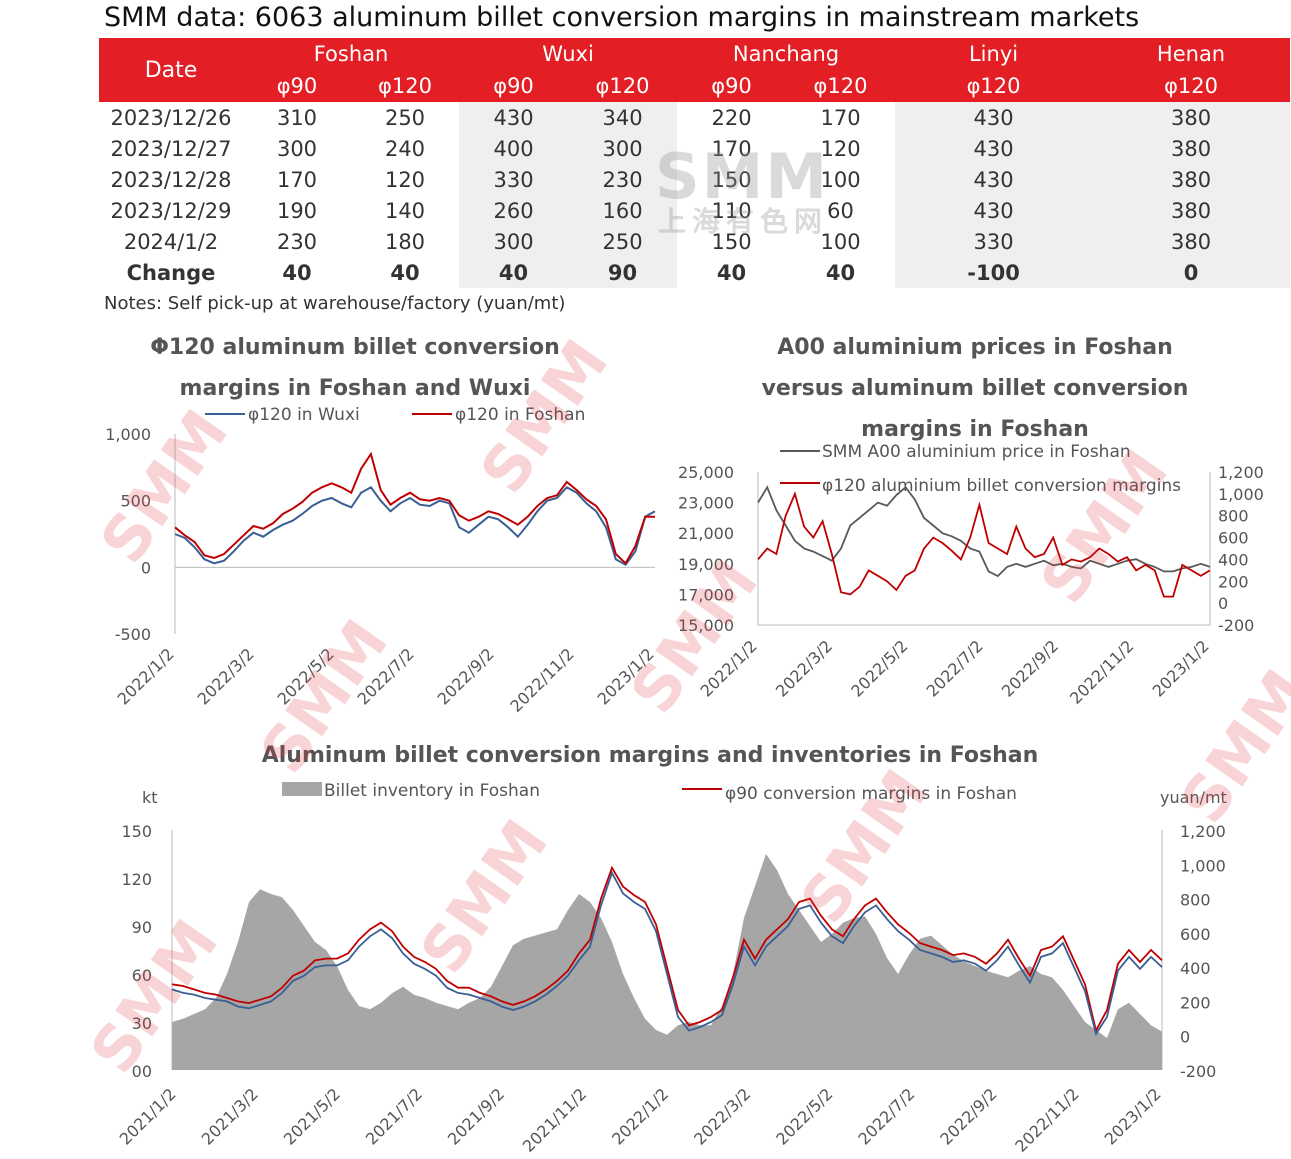 The height and width of the screenshot is (1159, 1291). Describe the element at coordinates (706, 503) in the screenshot. I see `y-tick-label-left: 23,000` at that location.